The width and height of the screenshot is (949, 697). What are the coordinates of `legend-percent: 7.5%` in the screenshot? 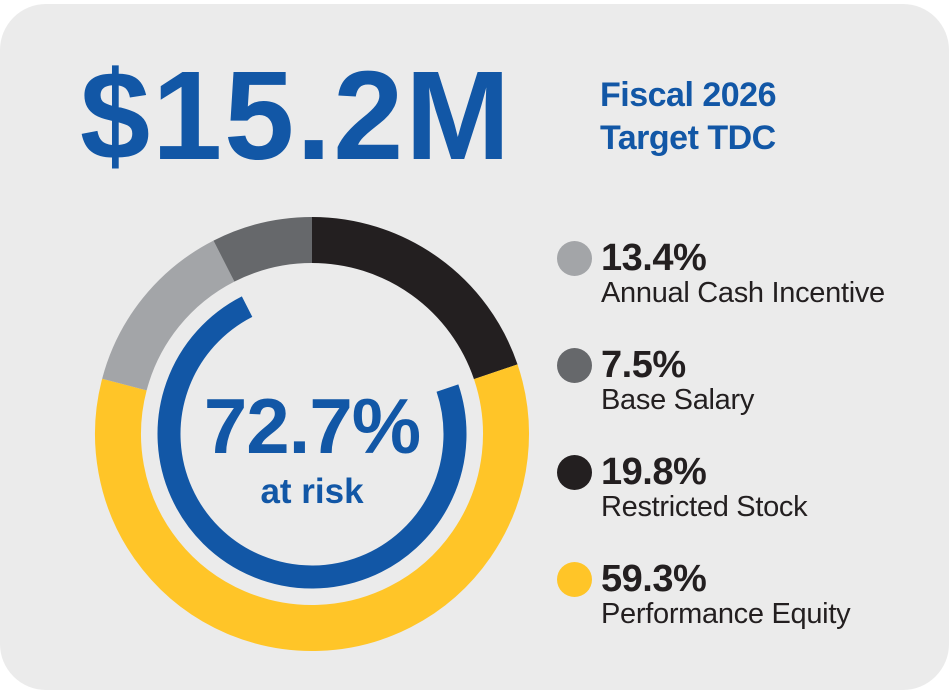 It's located at (643, 365).